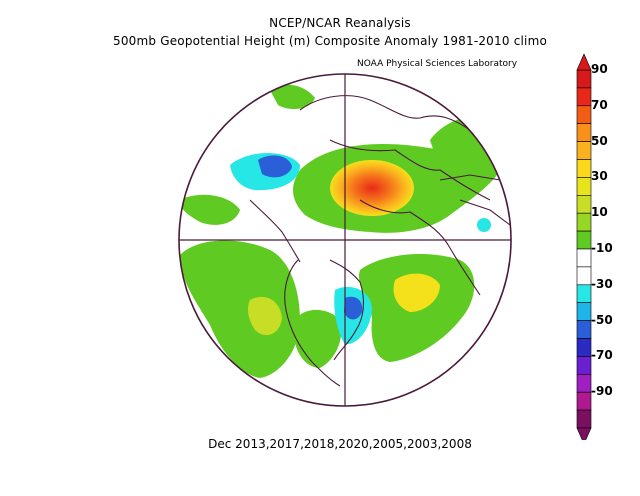 This screenshot has height=496, width=640. Describe the element at coordinates (602, 391) in the screenshot. I see `colorbar-label: -90` at that location.